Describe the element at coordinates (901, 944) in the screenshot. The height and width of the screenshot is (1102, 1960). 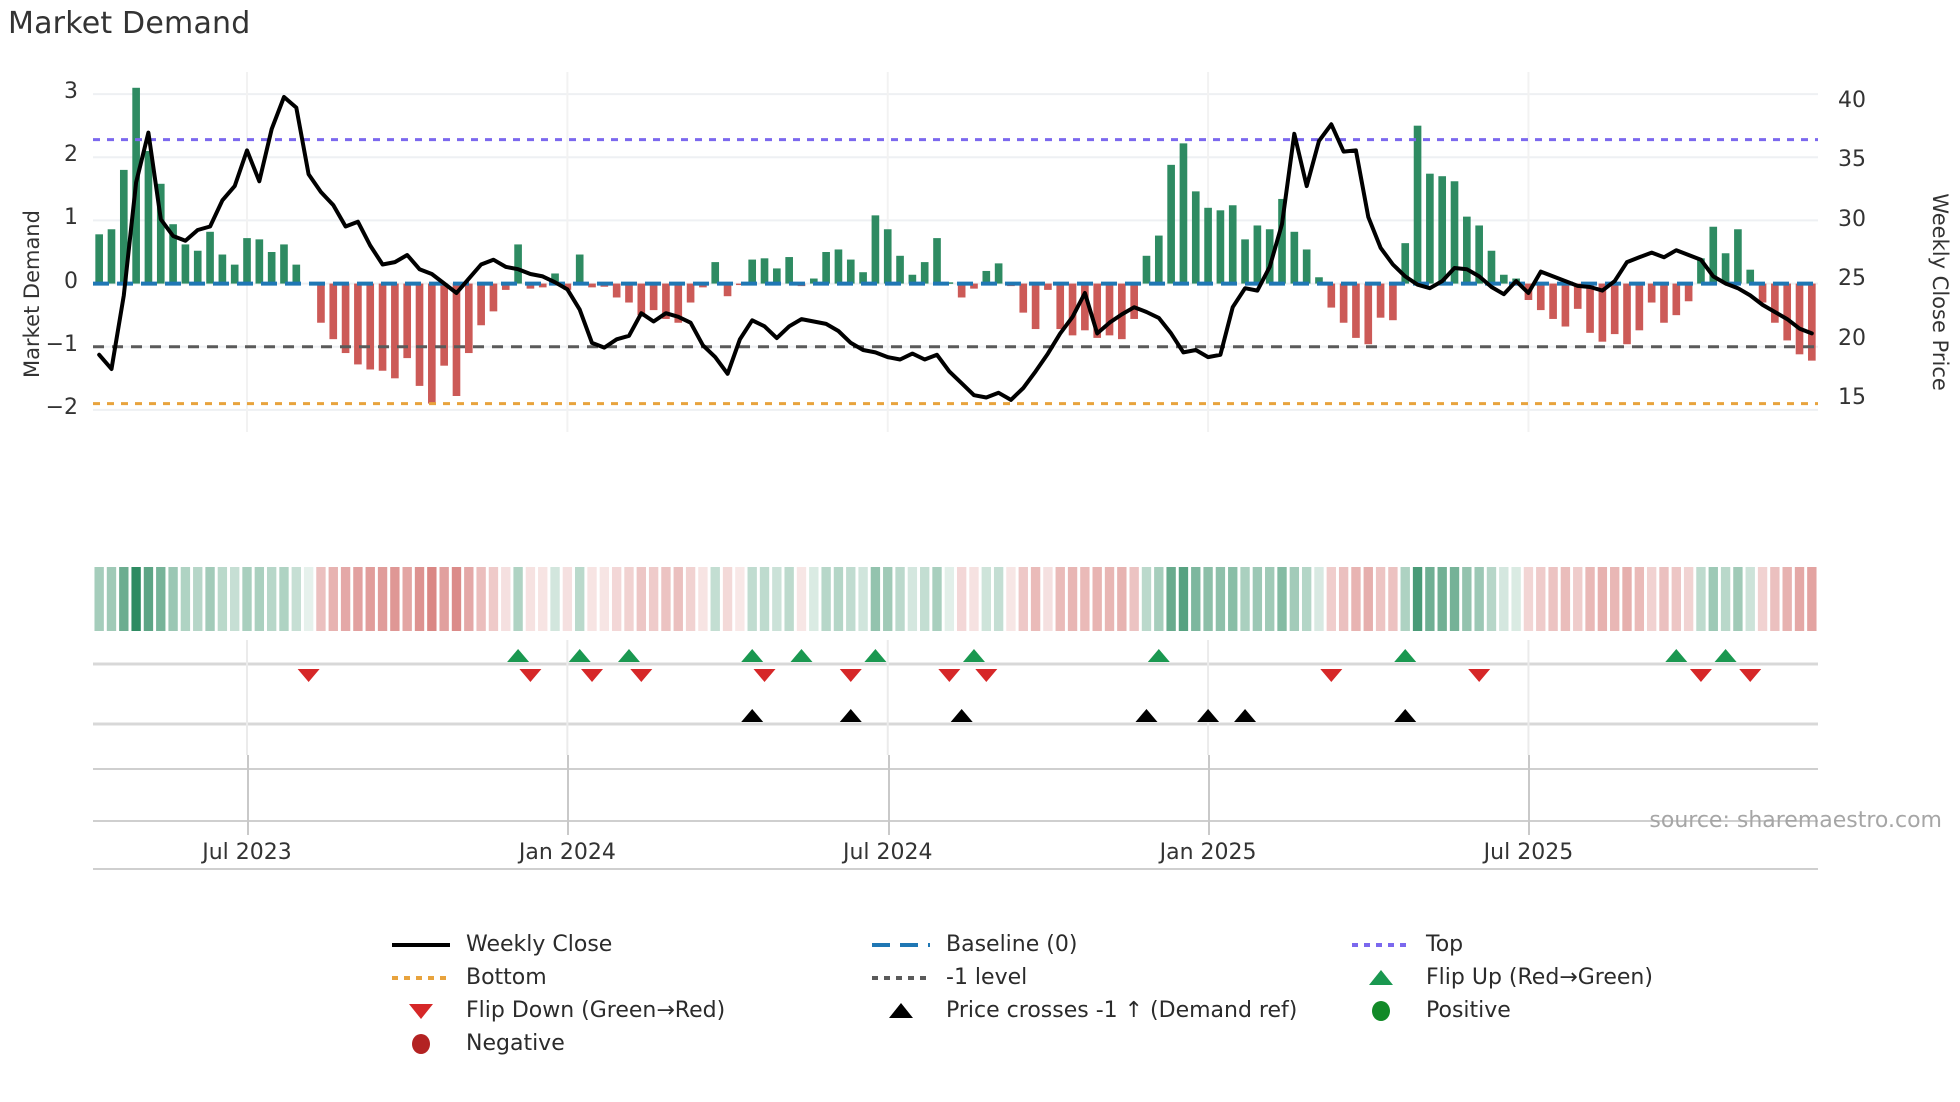
I see `legend-dashed-icon` at that location.